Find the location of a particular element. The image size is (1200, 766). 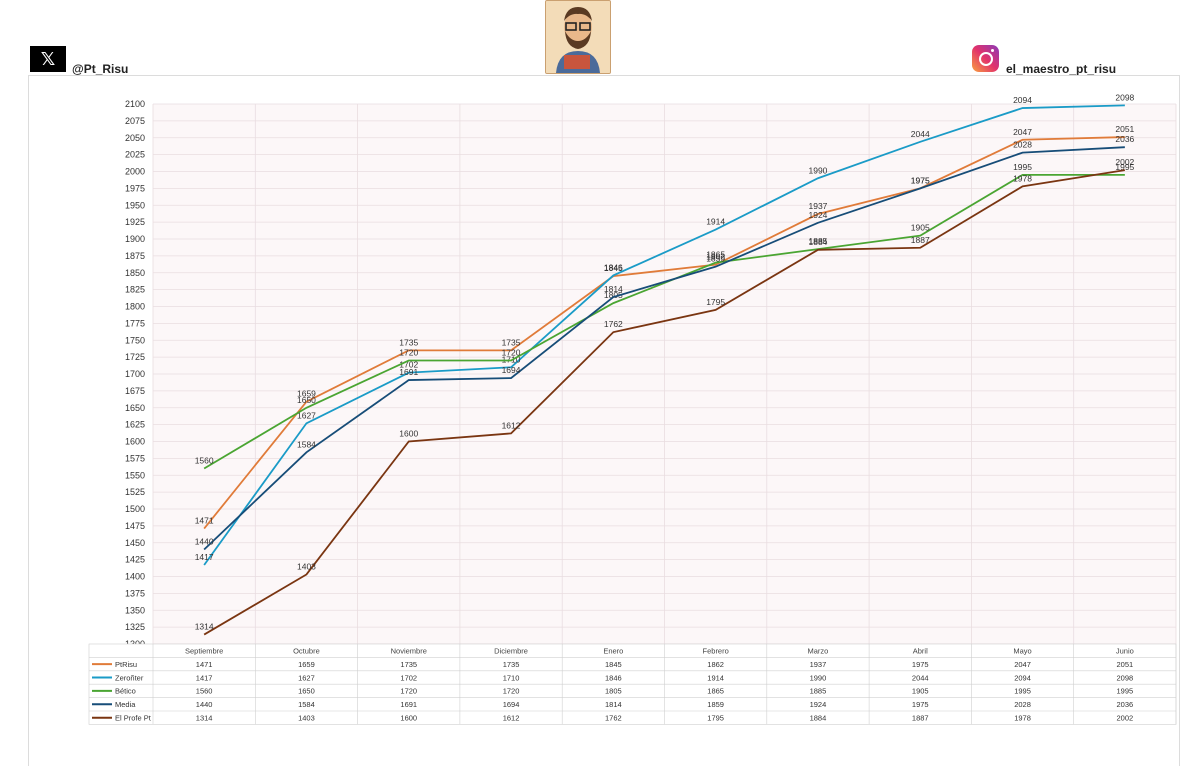

table-cell: 2094 is located at coordinates (1022, 677).